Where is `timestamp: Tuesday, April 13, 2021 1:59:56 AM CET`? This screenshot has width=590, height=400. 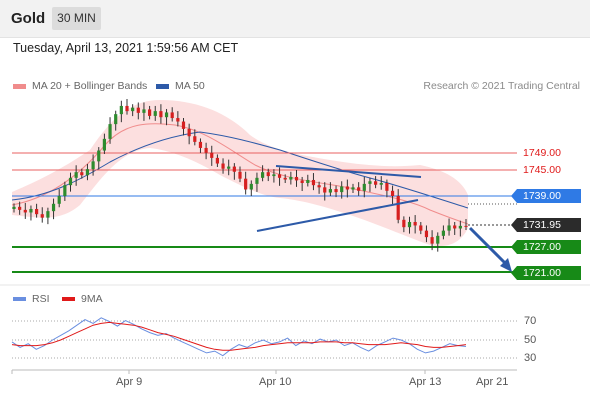 timestamp: Tuesday, April 13, 2021 1:59:56 AM CET is located at coordinates (126, 48).